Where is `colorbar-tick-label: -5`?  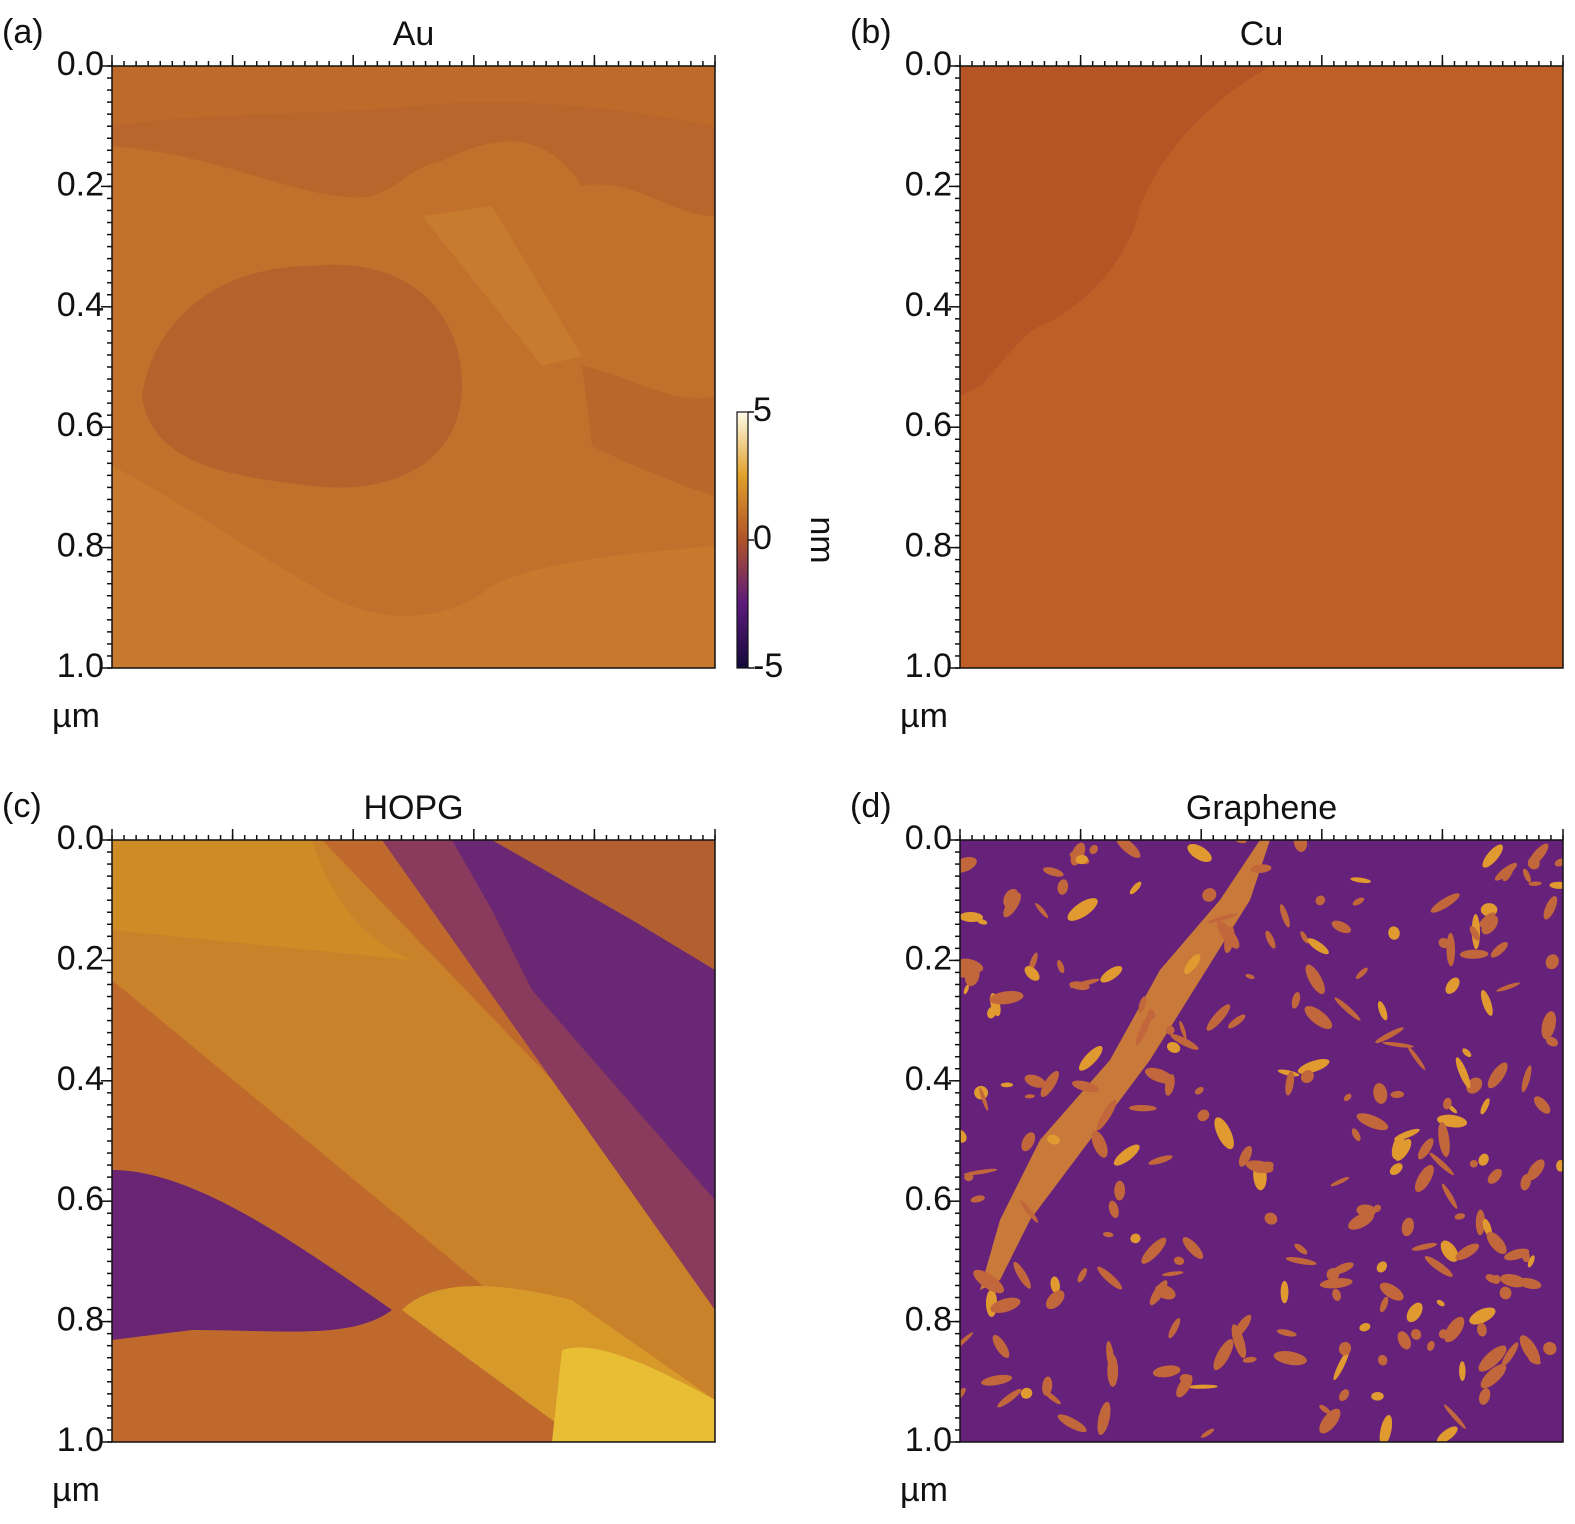
colorbar-tick-label: -5 is located at coordinates (768, 666).